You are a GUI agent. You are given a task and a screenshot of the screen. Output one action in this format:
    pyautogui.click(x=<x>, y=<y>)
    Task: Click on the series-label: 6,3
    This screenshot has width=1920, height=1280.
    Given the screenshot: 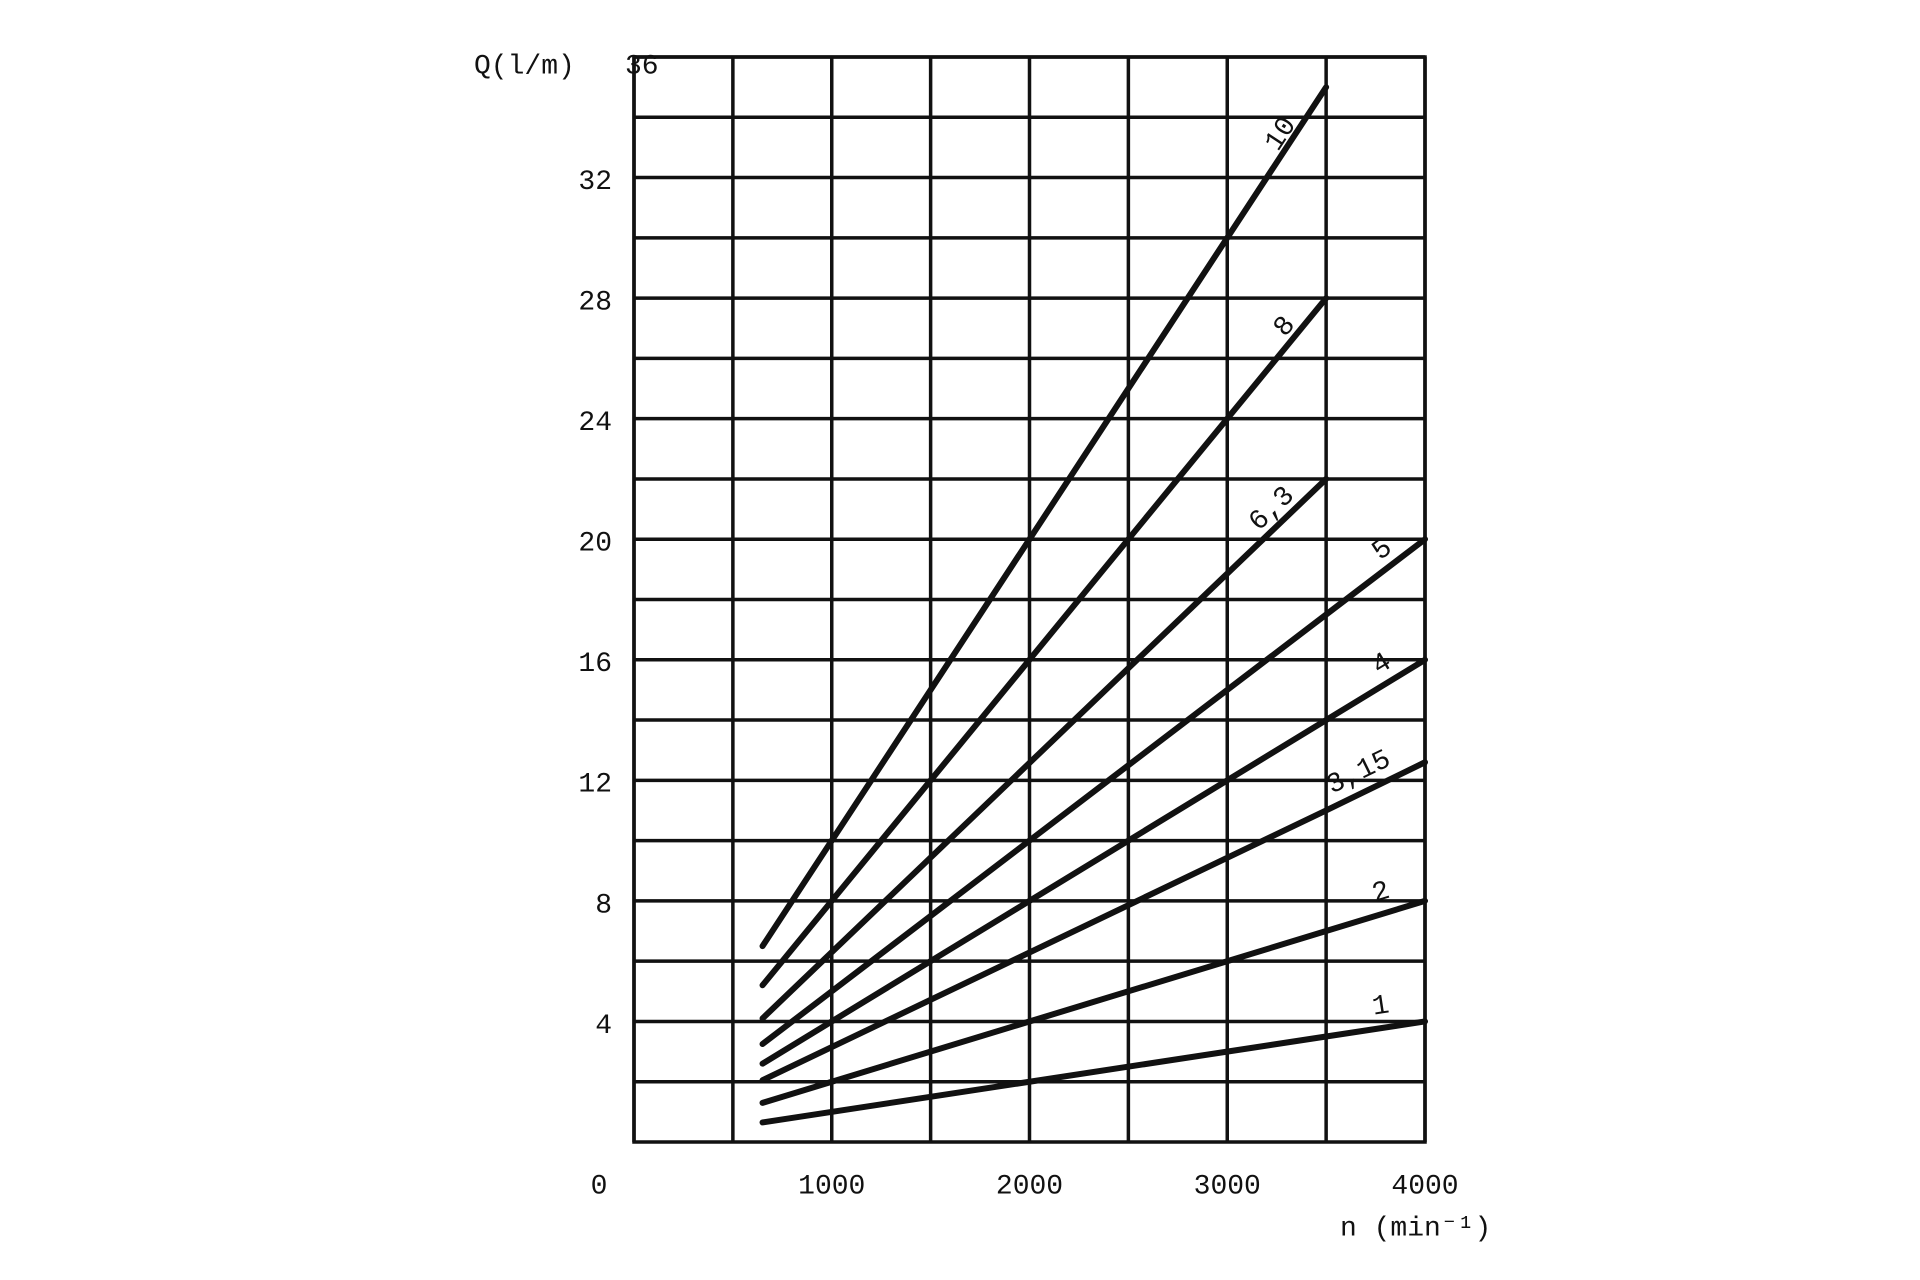 What is the action you would take?
    pyautogui.click(x=1273, y=509)
    